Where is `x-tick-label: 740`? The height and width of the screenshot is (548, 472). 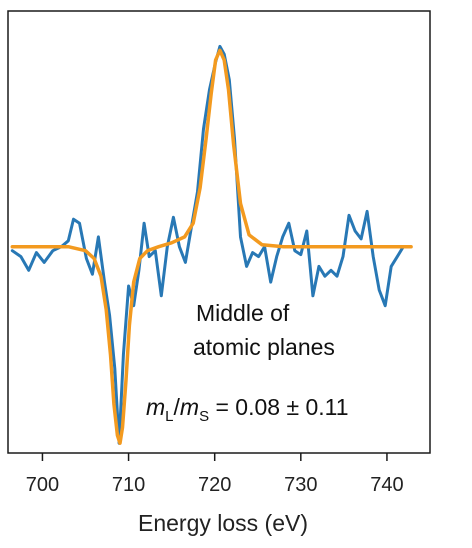
x-tick-label: 740 is located at coordinates (386, 485).